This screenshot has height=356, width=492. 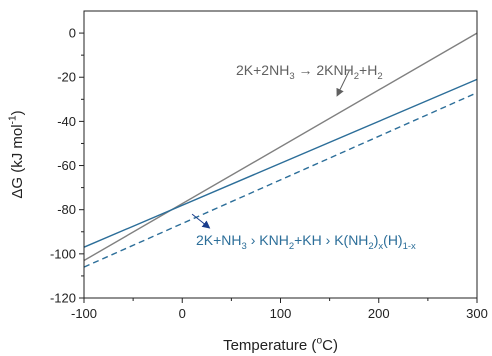 I want to click on y-tick-label: -100, so click(x=63, y=253).